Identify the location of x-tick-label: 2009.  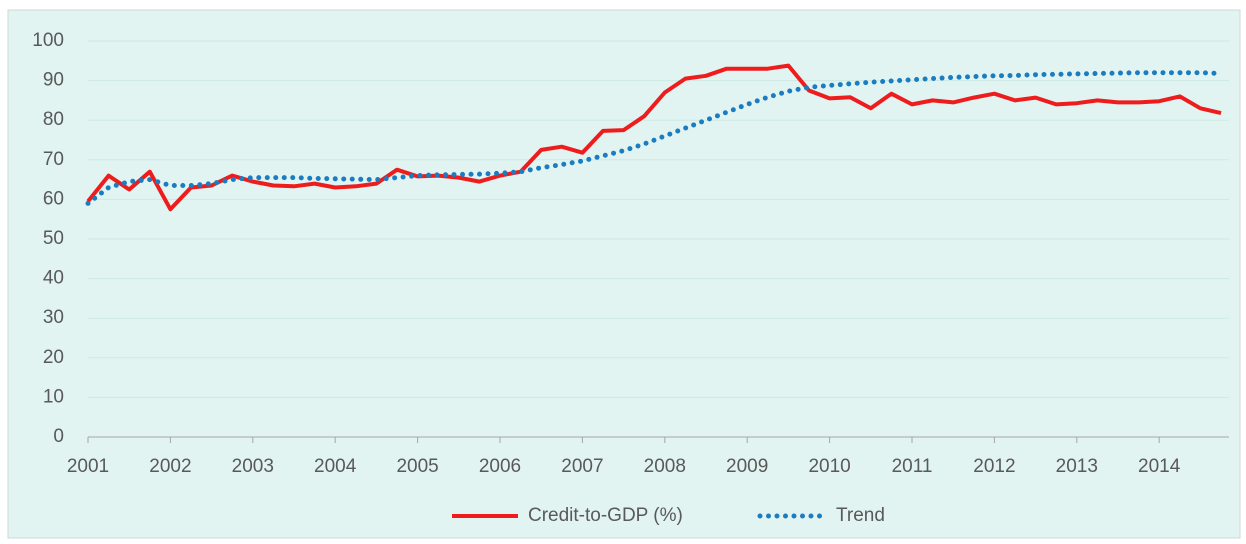
(747, 466).